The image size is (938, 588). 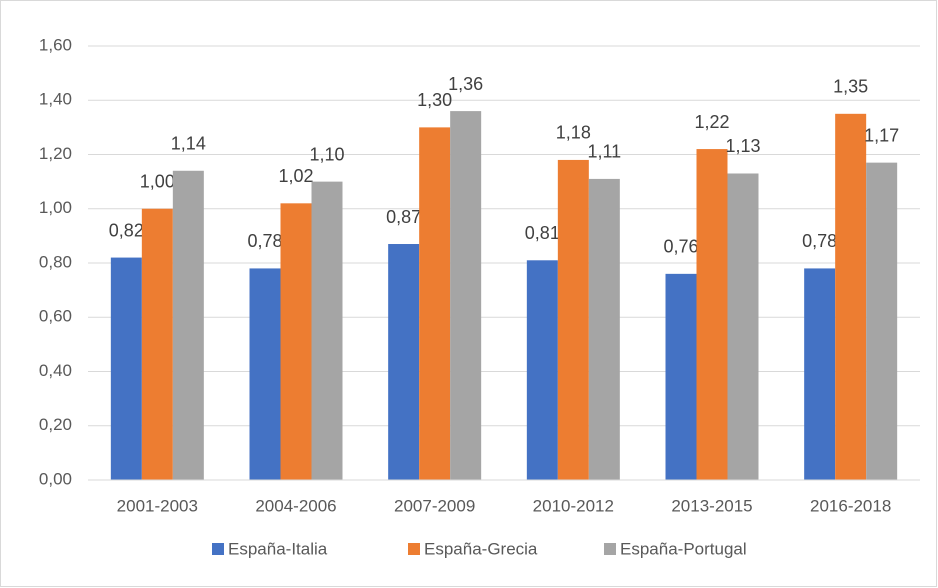 What do you see at coordinates (278, 548) in the screenshot?
I see `legend-label: España-Italia` at bounding box center [278, 548].